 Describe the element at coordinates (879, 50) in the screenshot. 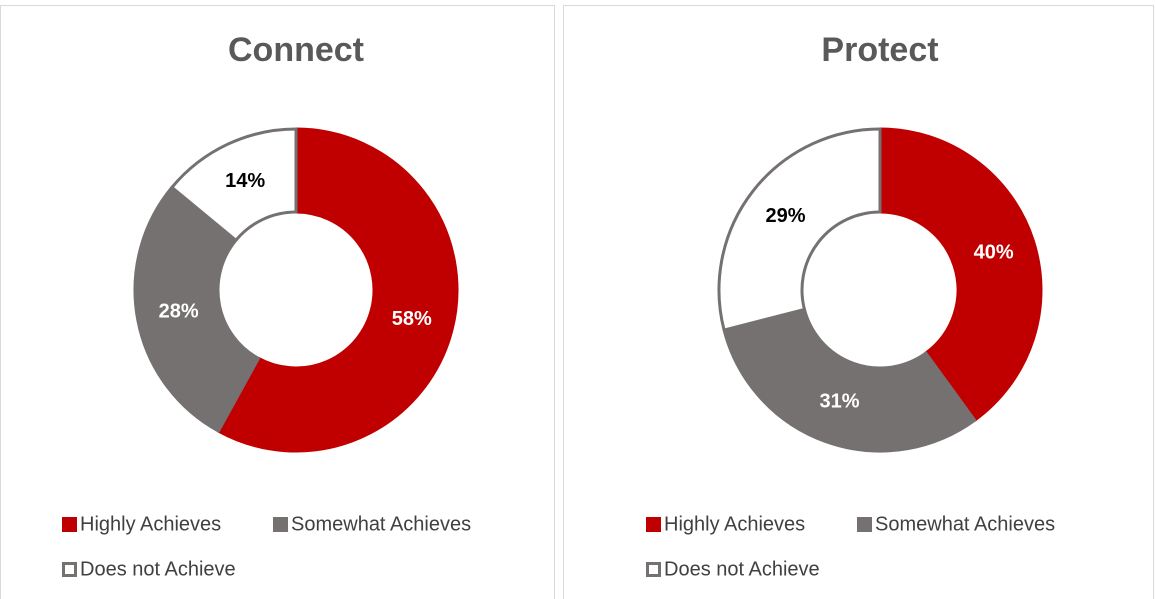

I see `chart-title: Protect` at that location.